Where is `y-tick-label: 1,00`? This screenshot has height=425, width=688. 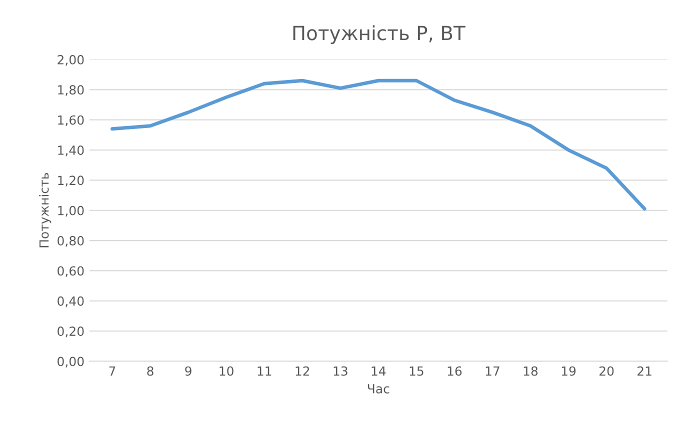
y-tick-label: 1,00 is located at coordinates (71, 211).